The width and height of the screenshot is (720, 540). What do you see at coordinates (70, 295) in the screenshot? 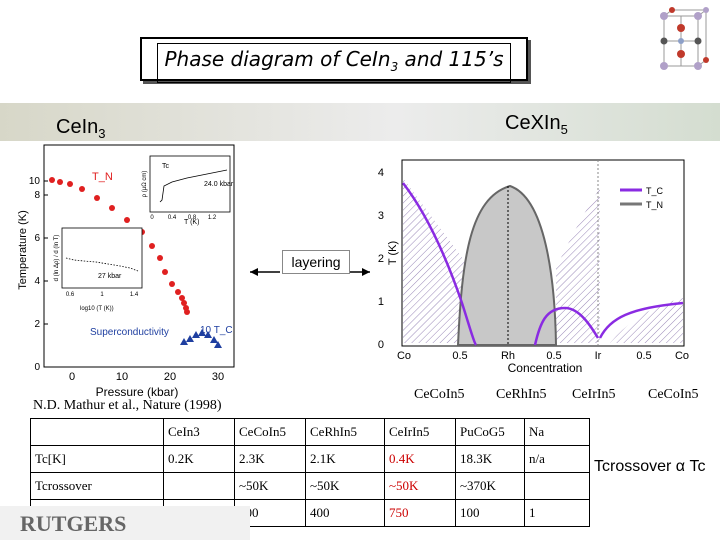
I see `svg-text: 0.6` at bounding box center [70, 295].